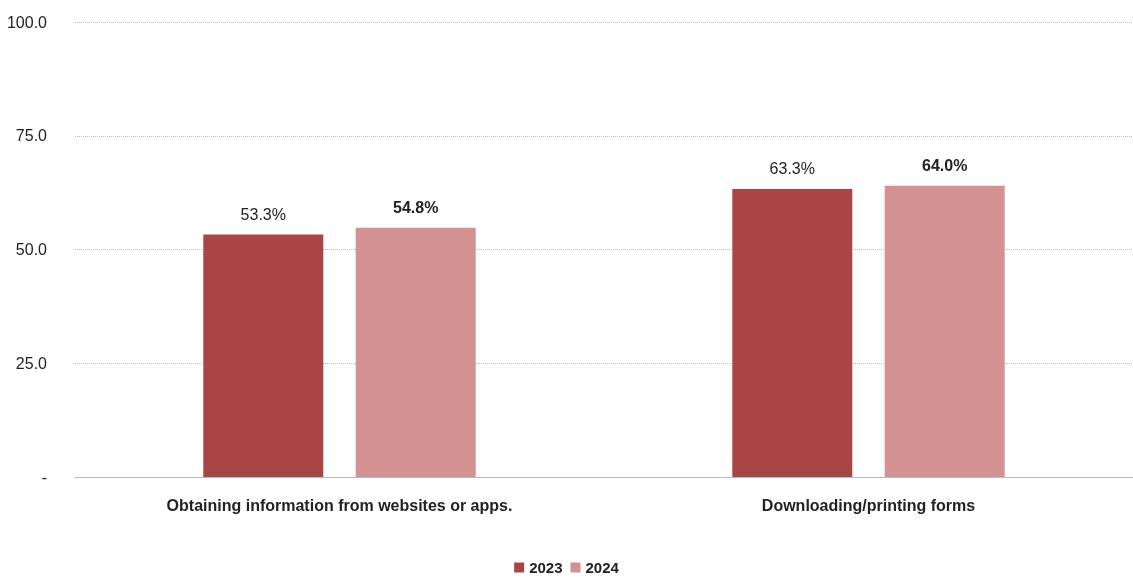  I want to click on data-label: 53.3%, so click(263, 214).